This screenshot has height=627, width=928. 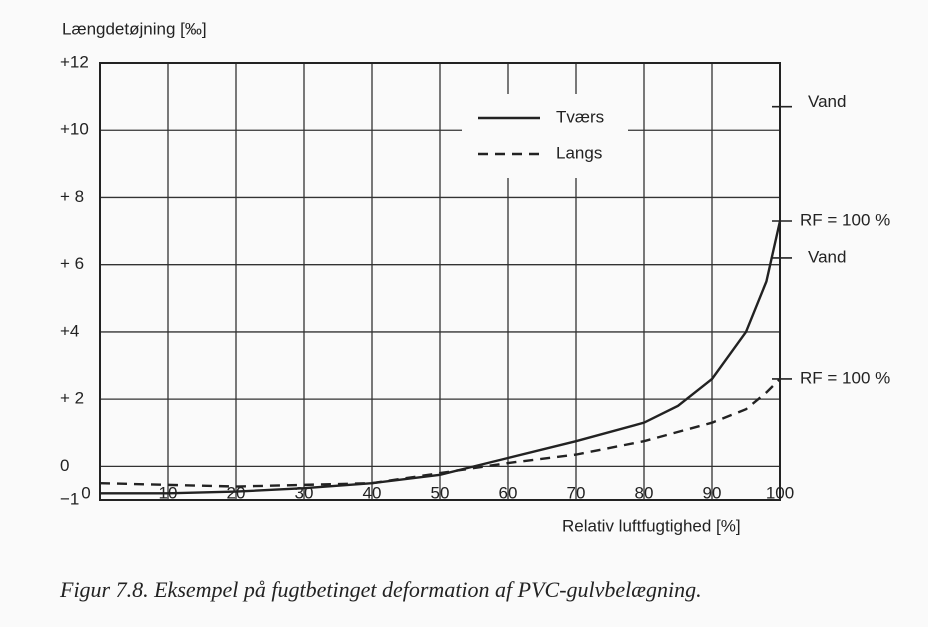 I want to click on y-tick-label: + 8, so click(x=72, y=196).